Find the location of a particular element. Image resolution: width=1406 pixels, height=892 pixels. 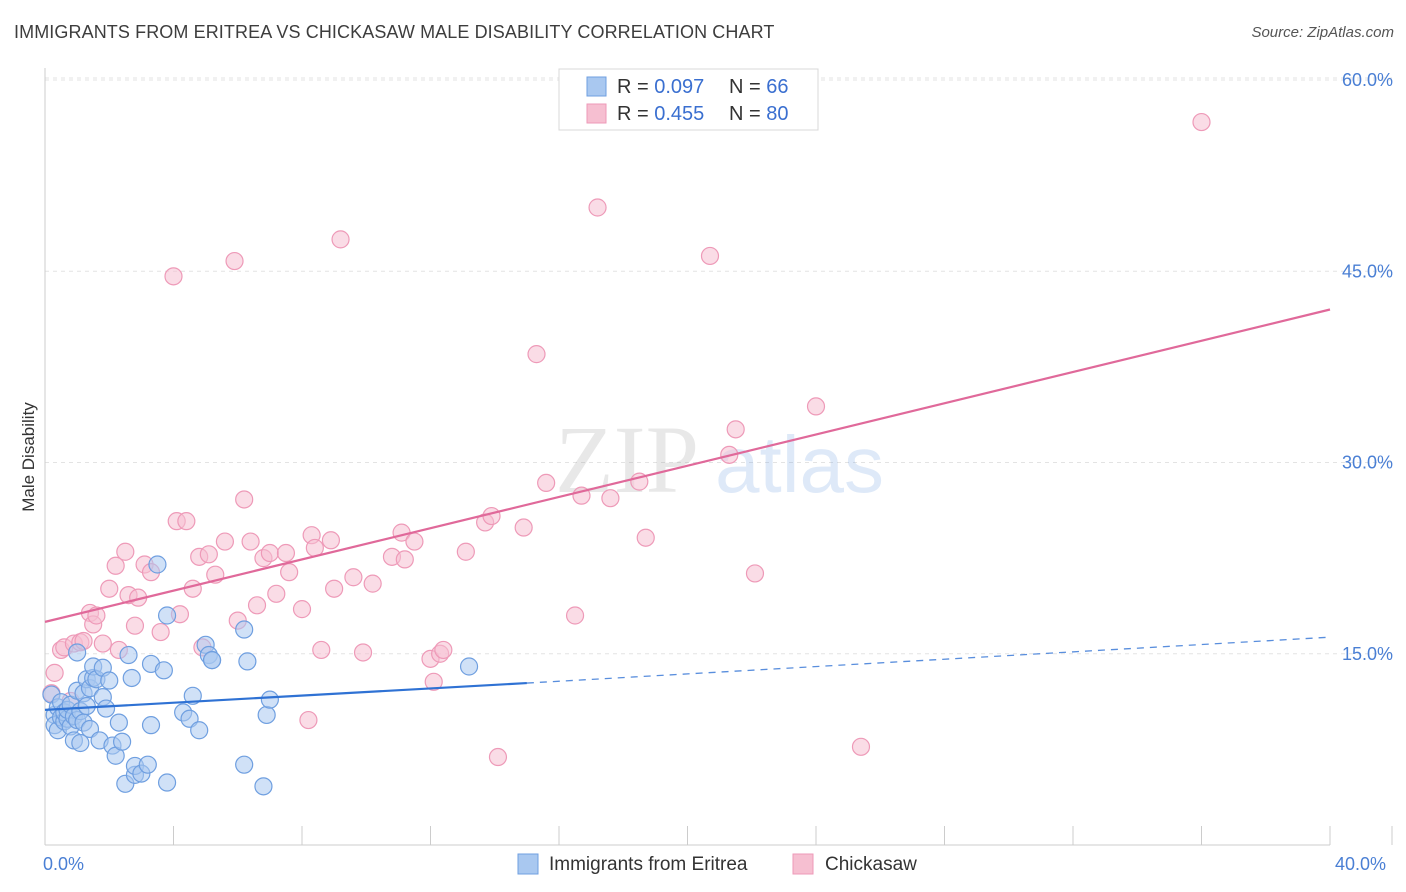

y-tick-label-60: 60.0% is located at coordinates (1367, 80).